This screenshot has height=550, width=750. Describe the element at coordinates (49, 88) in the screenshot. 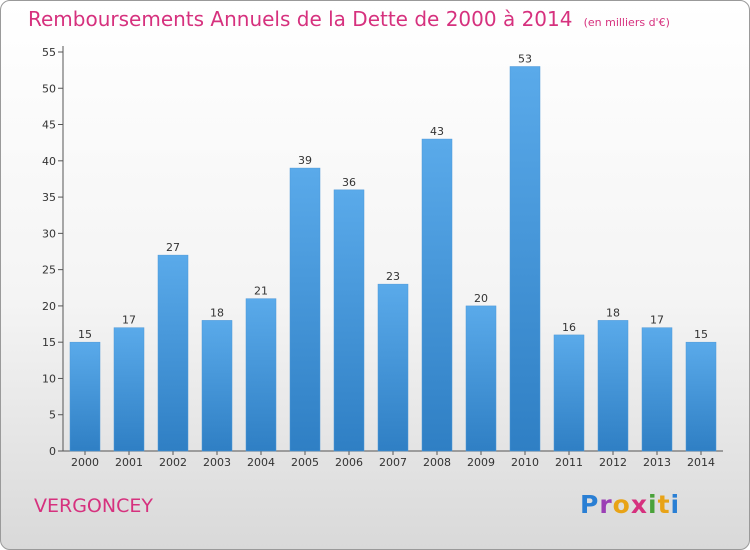

I see `y-tick-label: 50` at that location.